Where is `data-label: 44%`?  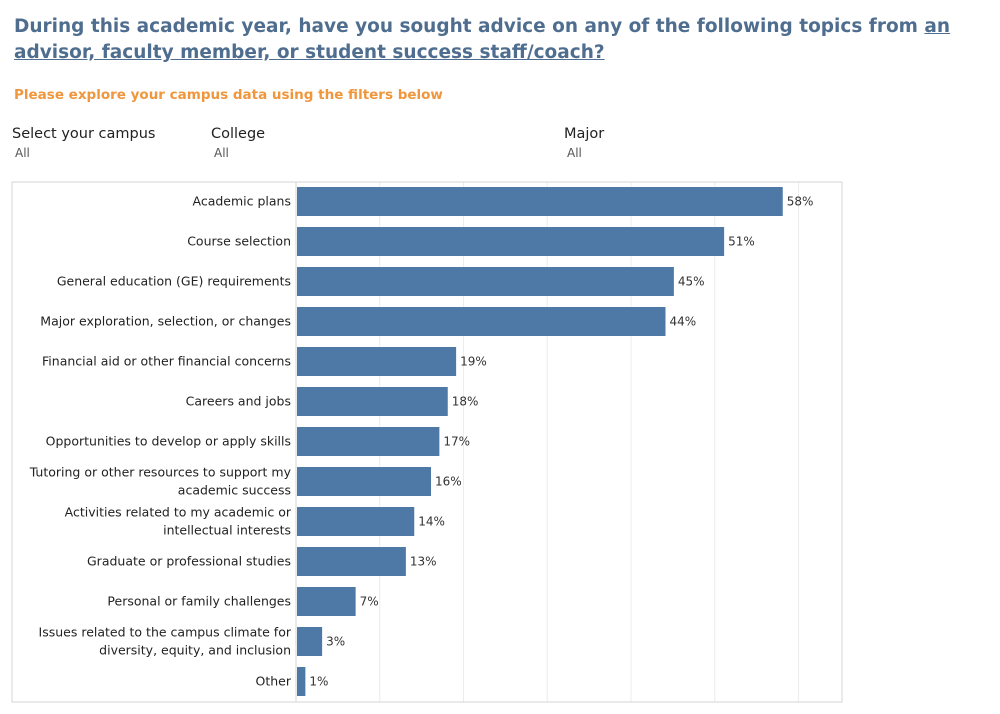 data-label: 44% is located at coordinates (683, 322).